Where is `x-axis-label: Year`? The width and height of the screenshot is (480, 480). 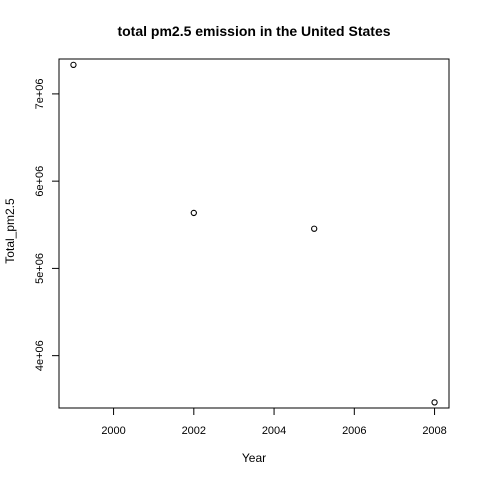
x-axis-label: Year is located at coordinates (254, 458).